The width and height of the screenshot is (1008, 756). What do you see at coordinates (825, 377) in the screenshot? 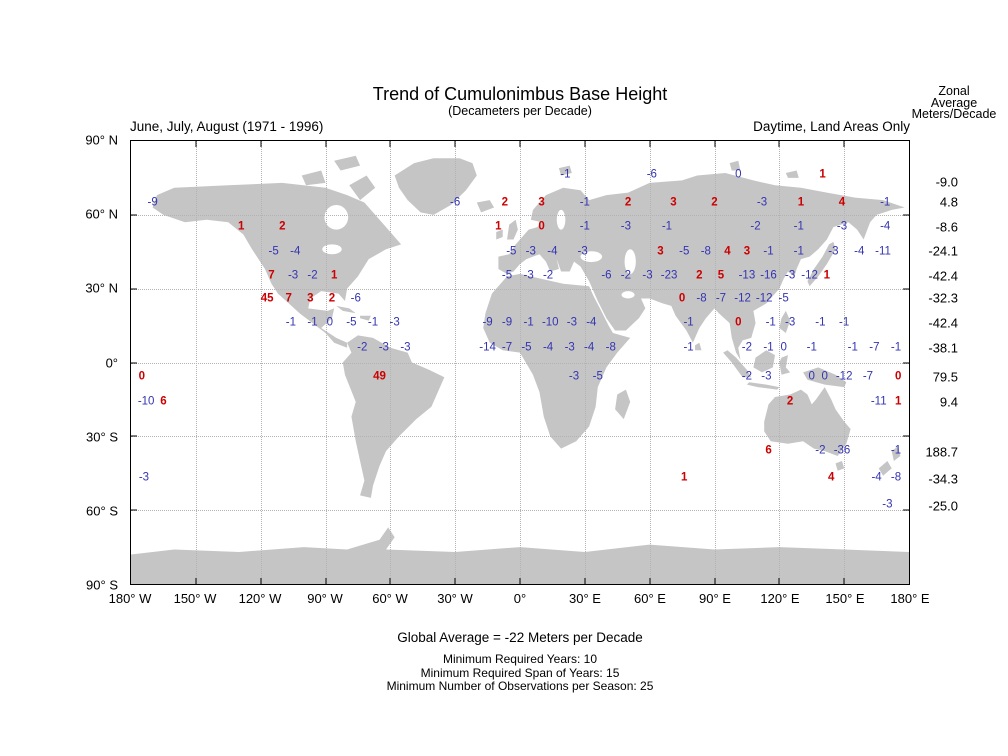
I see `landmass-new-guinea` at bounding box center [825, 377].